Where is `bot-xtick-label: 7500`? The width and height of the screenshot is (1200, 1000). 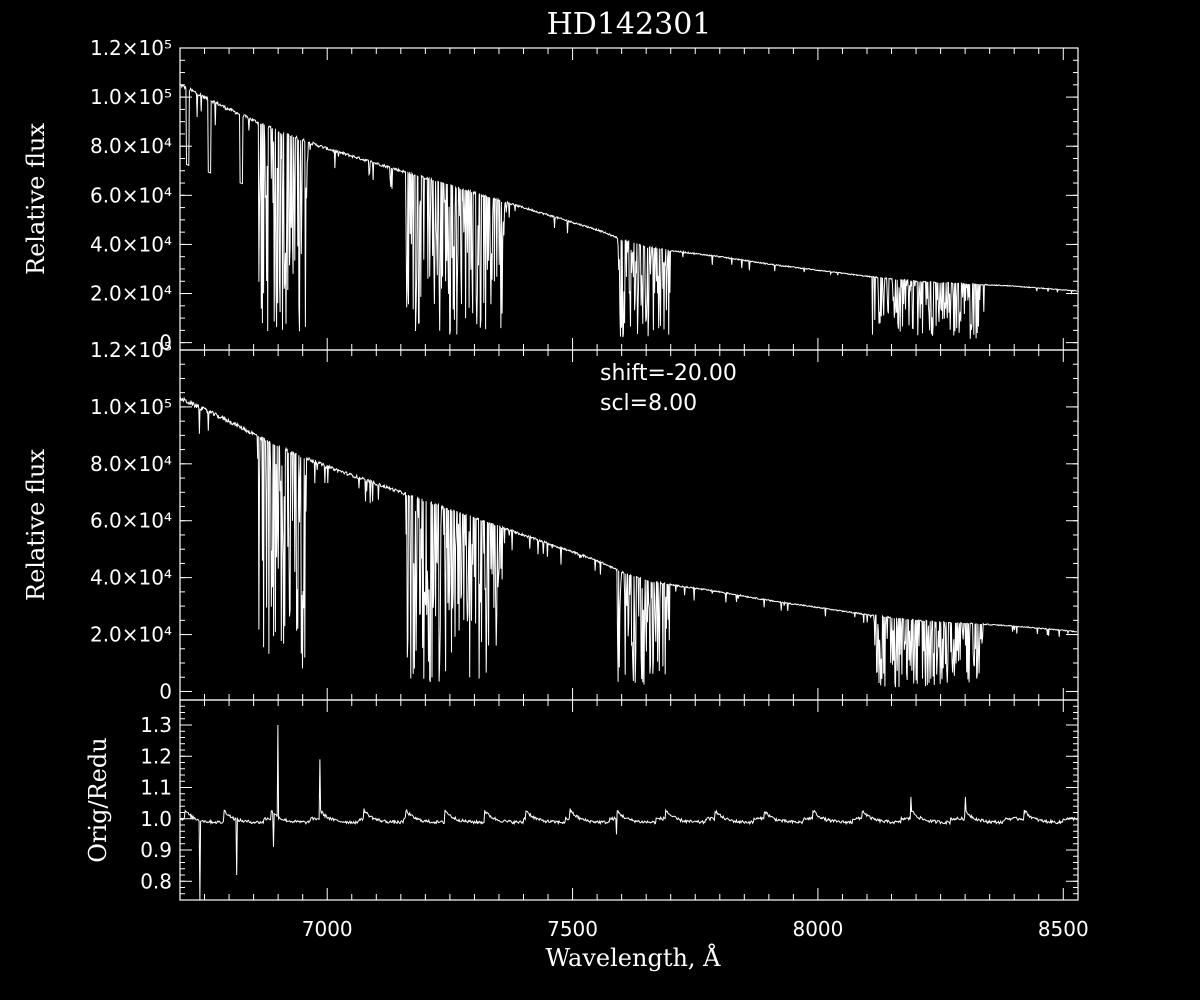
bot-xtick-label: 7500 is located at coordinates (572, 929).